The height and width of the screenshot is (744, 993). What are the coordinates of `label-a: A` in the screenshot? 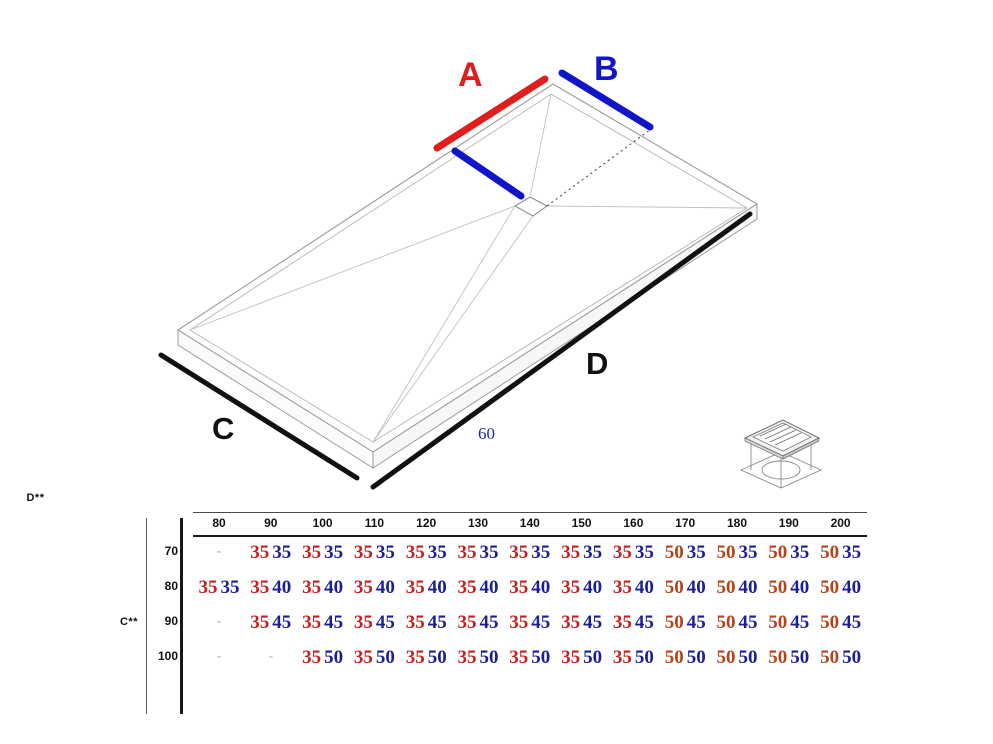 It's located at (470, 75).